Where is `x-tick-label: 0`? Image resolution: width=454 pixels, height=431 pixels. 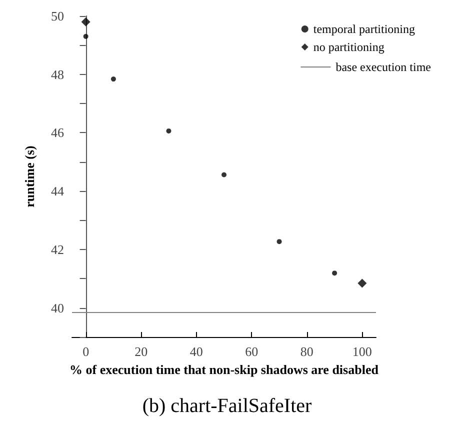
x-tick-label: 0 is located at coordinates (86, 351).